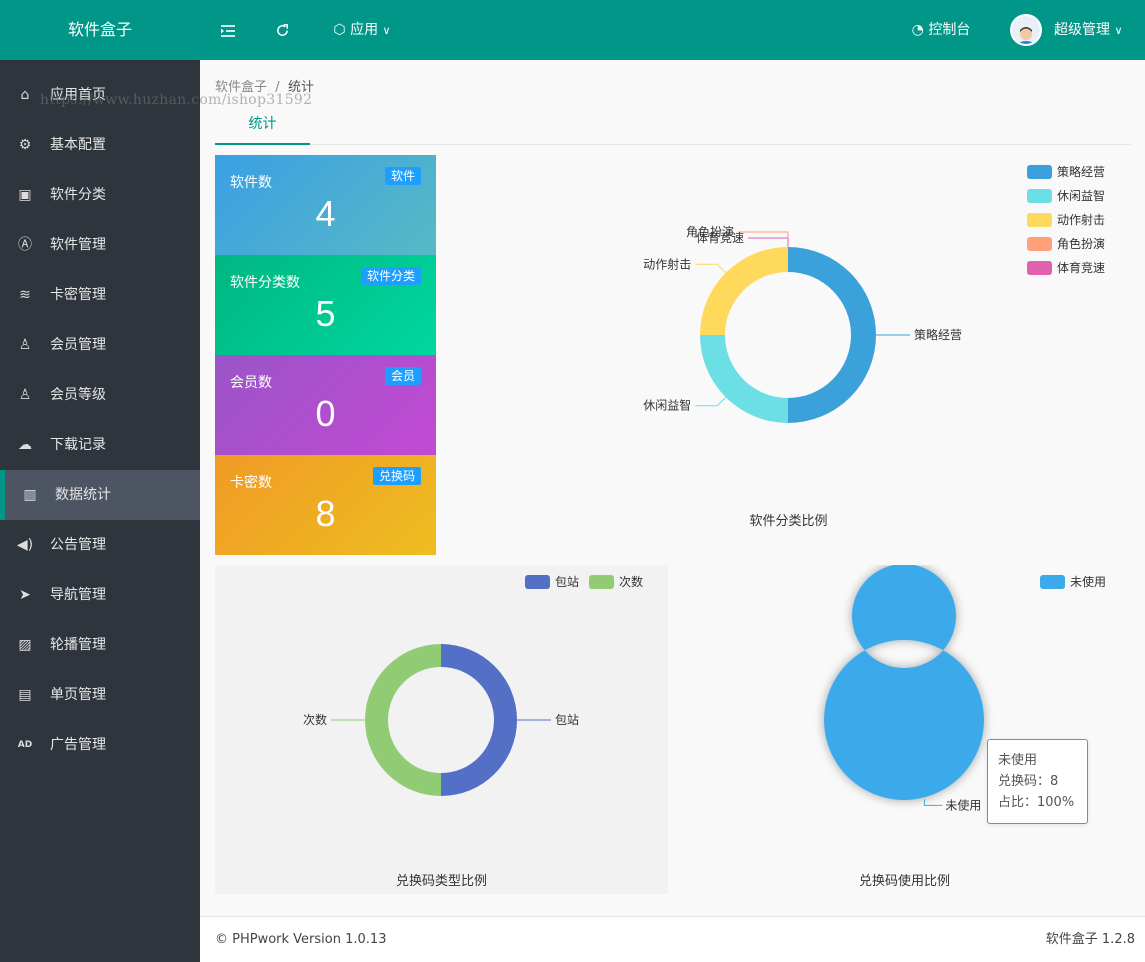 This screenshot has height=962, width=1145. What do you see at coordinates (78, 395) in the screenshot?
I see `sidebar-item-label: 会员等级` at bounding box center [78, 395].